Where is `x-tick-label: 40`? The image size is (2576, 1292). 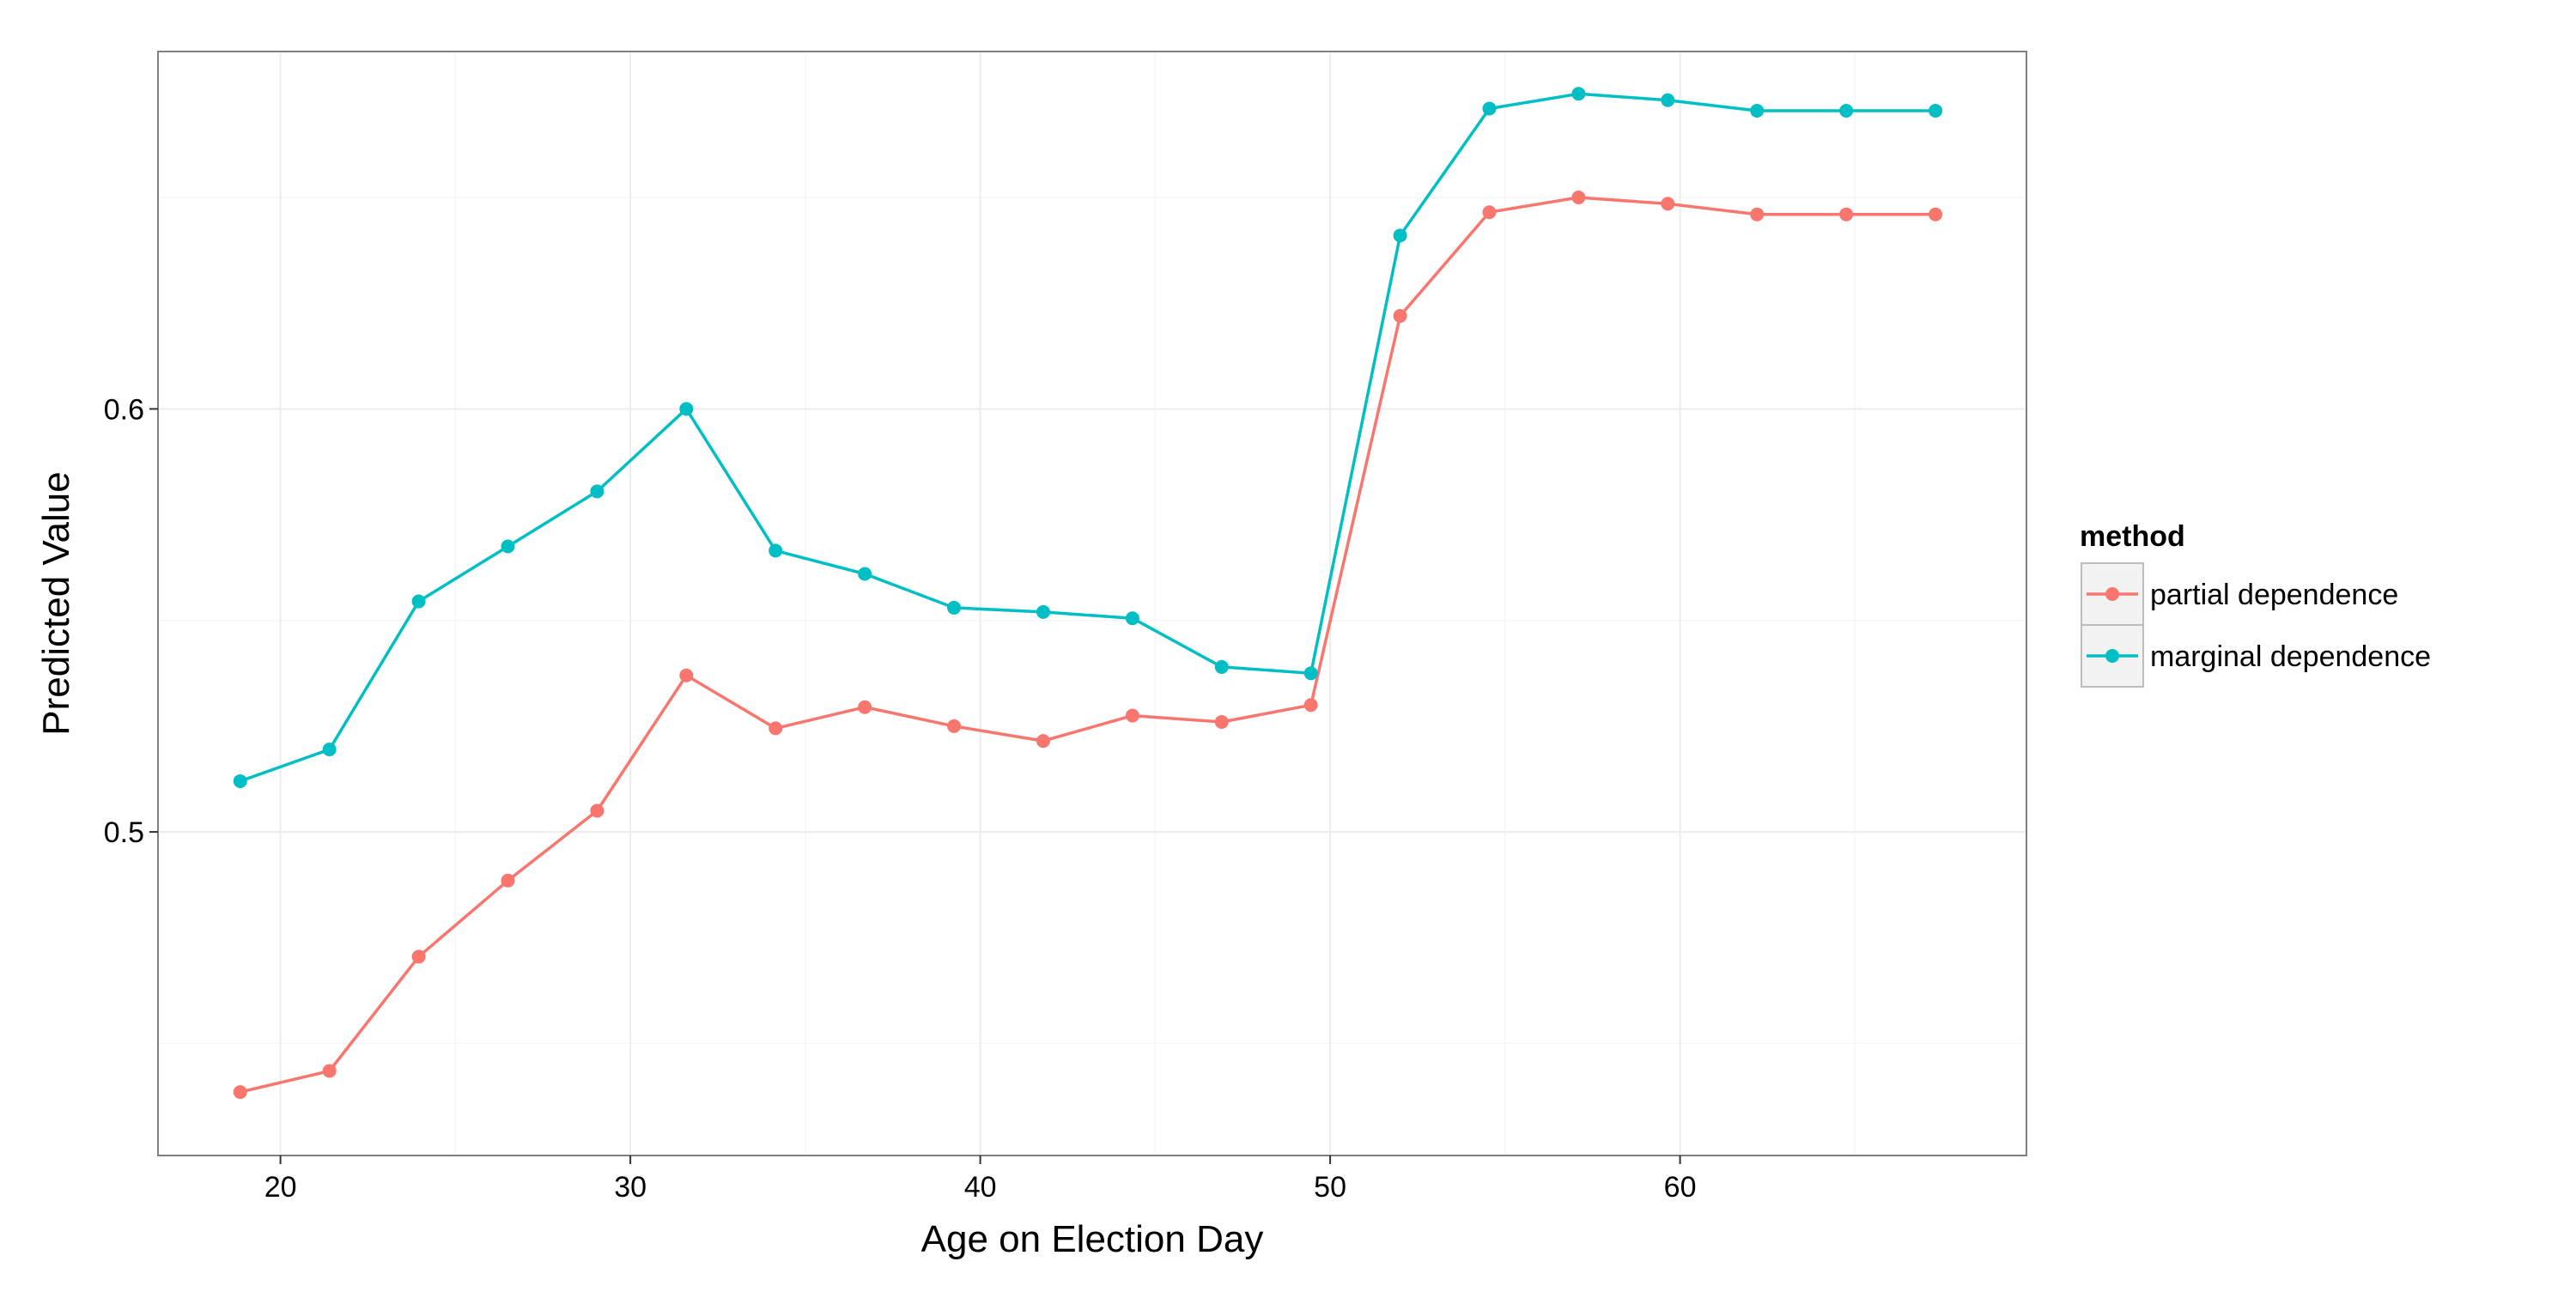 x-tick-label: 40 is located at coordinates (980, 1187).